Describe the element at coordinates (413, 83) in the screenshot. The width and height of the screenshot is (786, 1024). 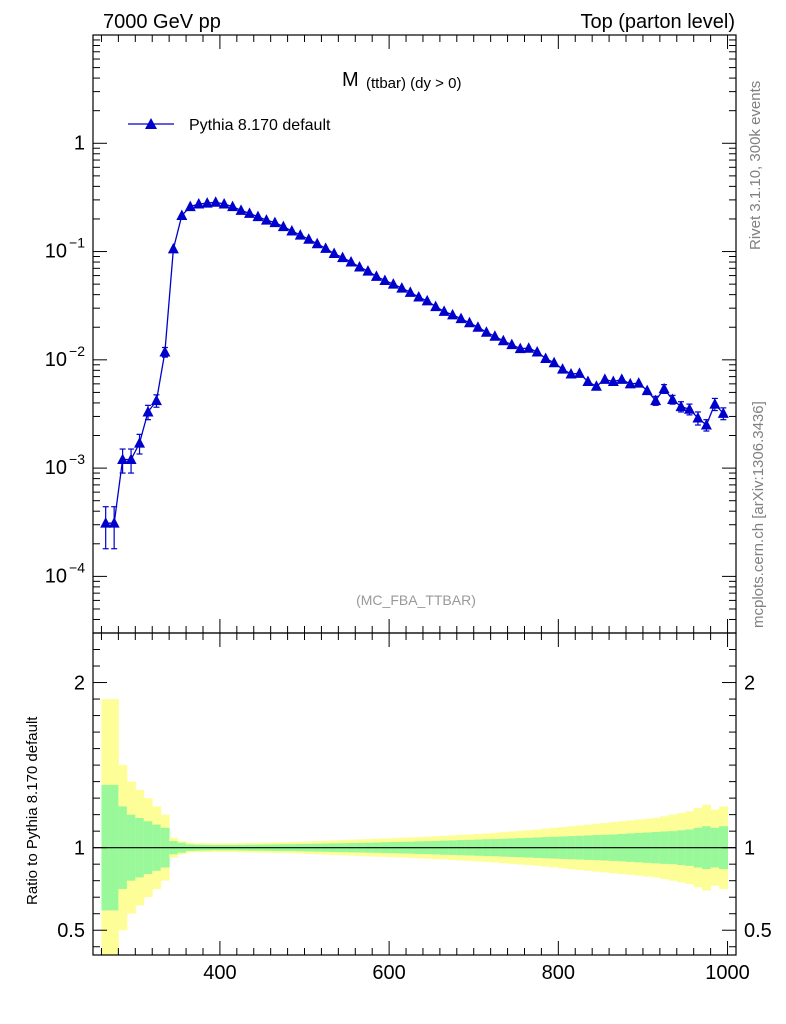
I see `main-subtitle: (ttbar) (dy > 0)` at that location.